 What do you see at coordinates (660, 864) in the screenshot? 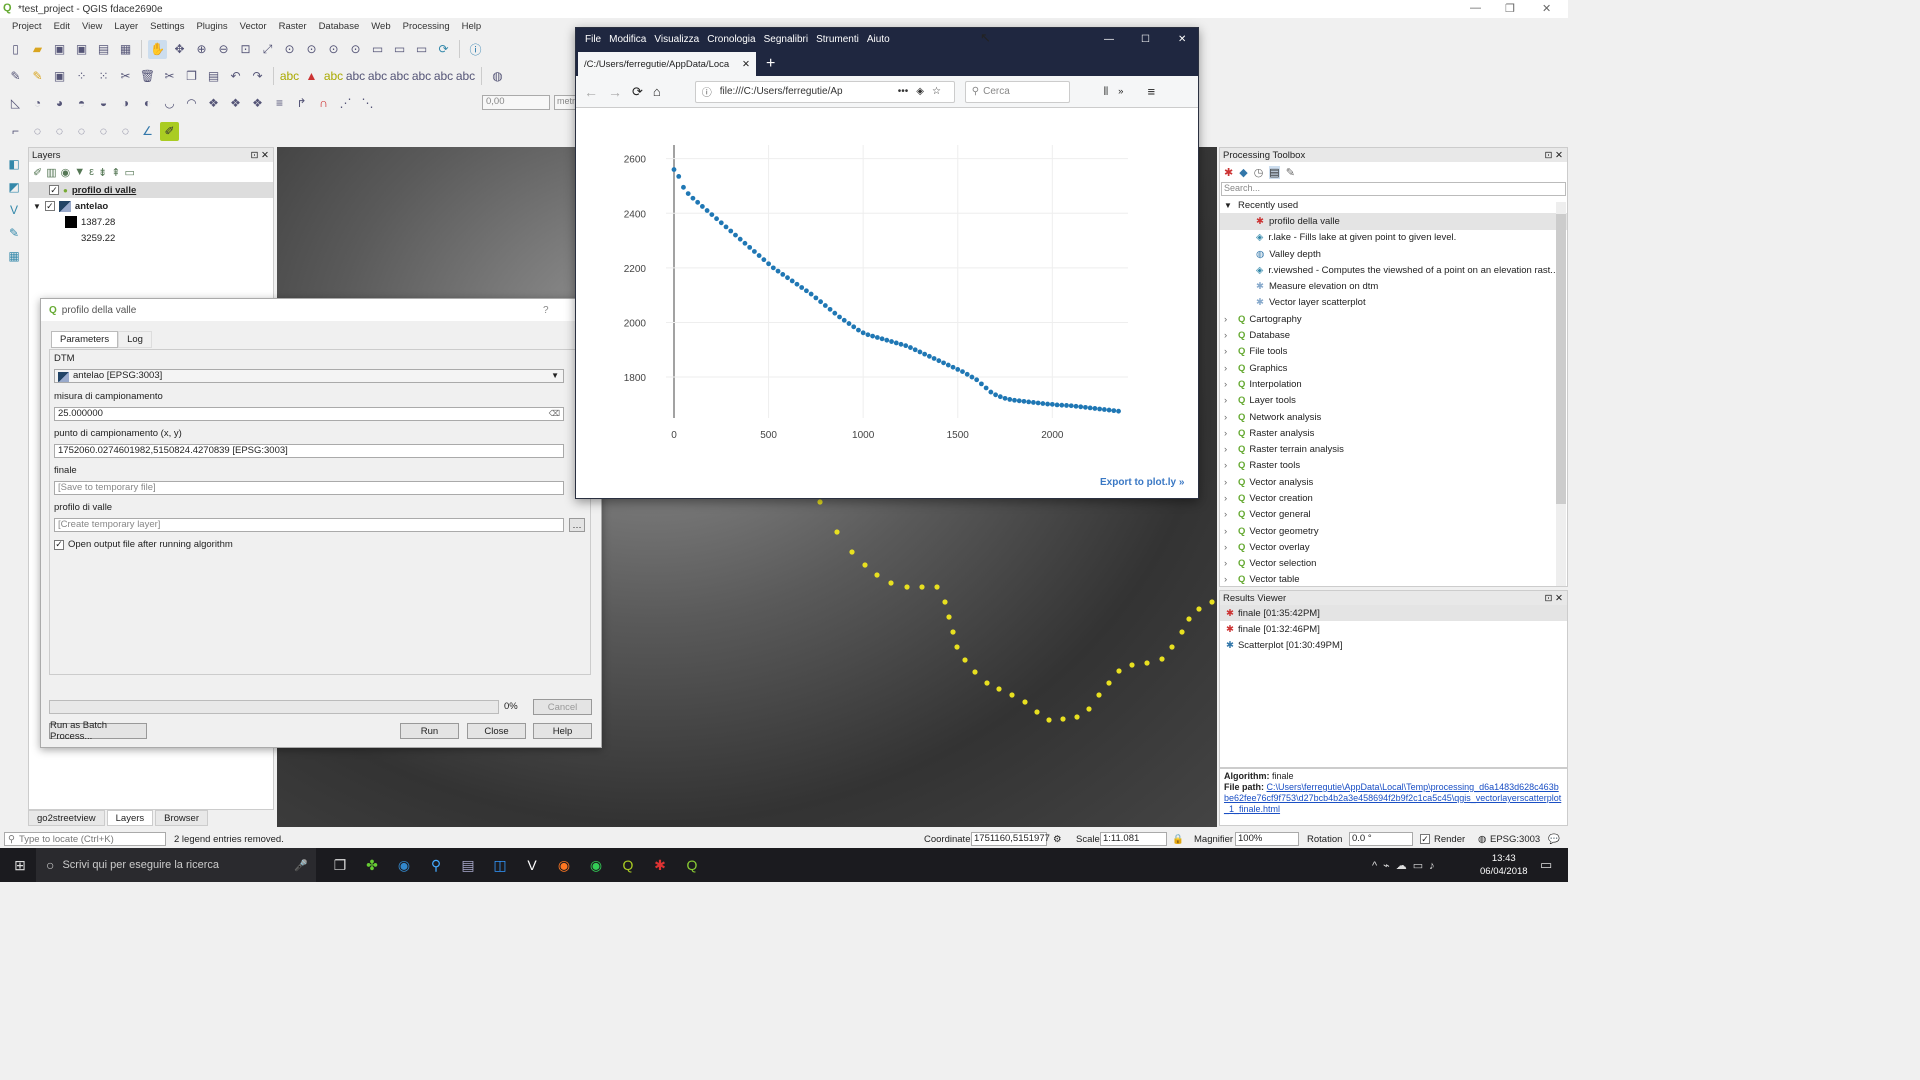
I see `app-red-icon: ✱` at bounding box center [660, 864].